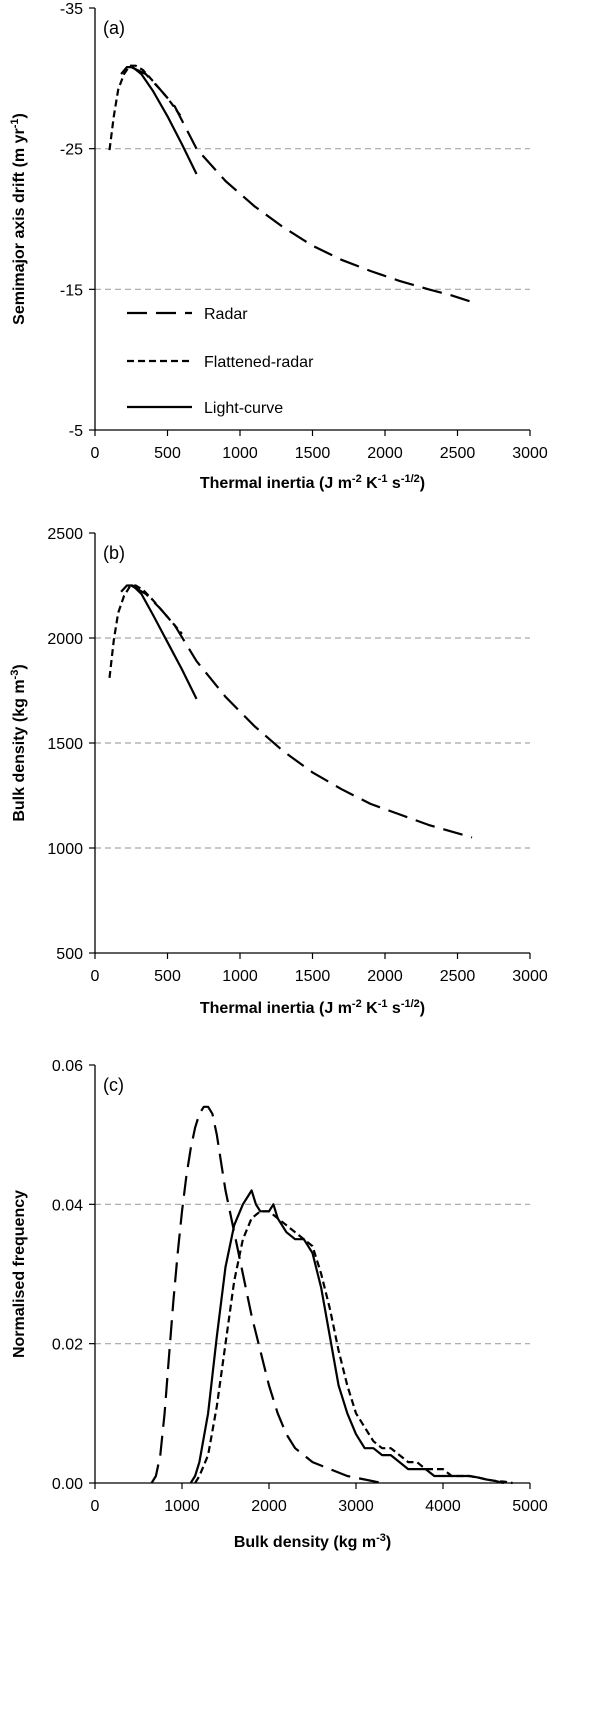  I want to click on series-line-c-radar, so click(266, 1295).